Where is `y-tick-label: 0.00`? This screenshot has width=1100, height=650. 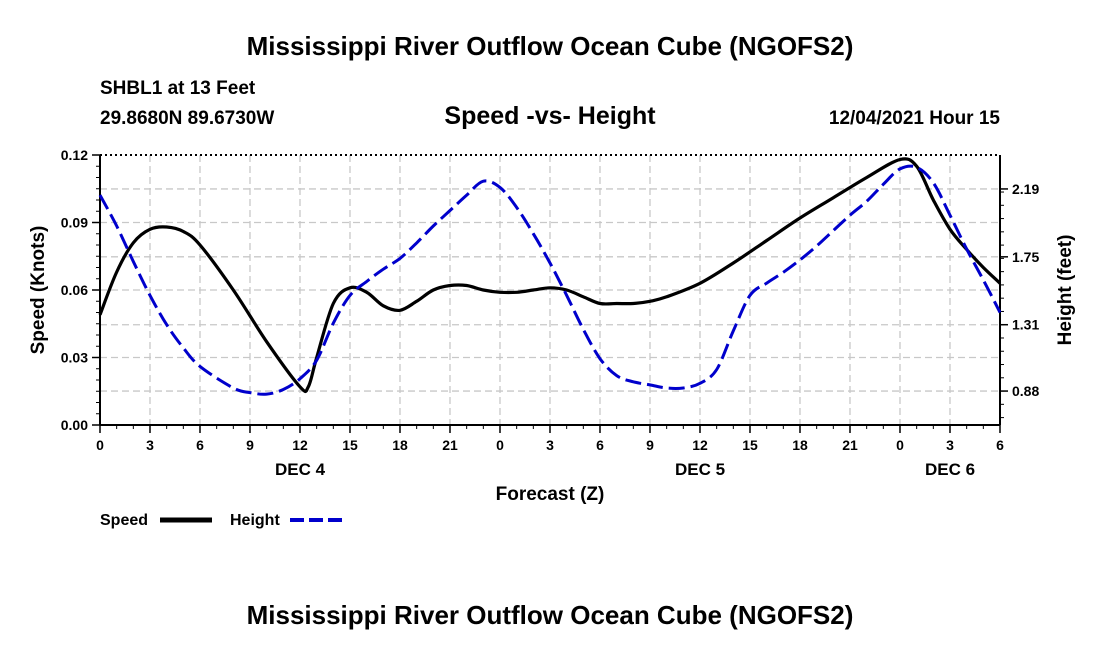 y-tick-label: 0.00 is located at coordinates (74, 425).